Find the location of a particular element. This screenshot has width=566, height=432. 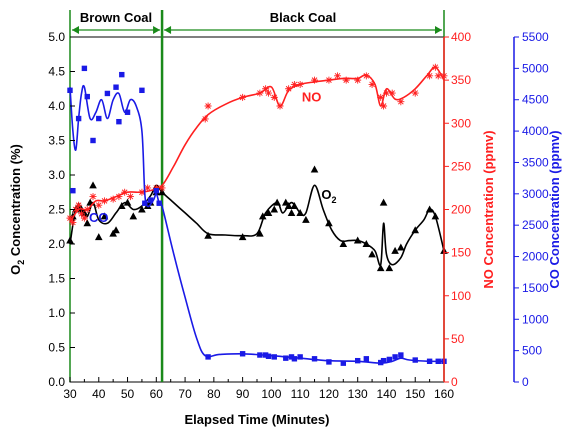

region-label: Black Coal is located at coordinates (303, 17).